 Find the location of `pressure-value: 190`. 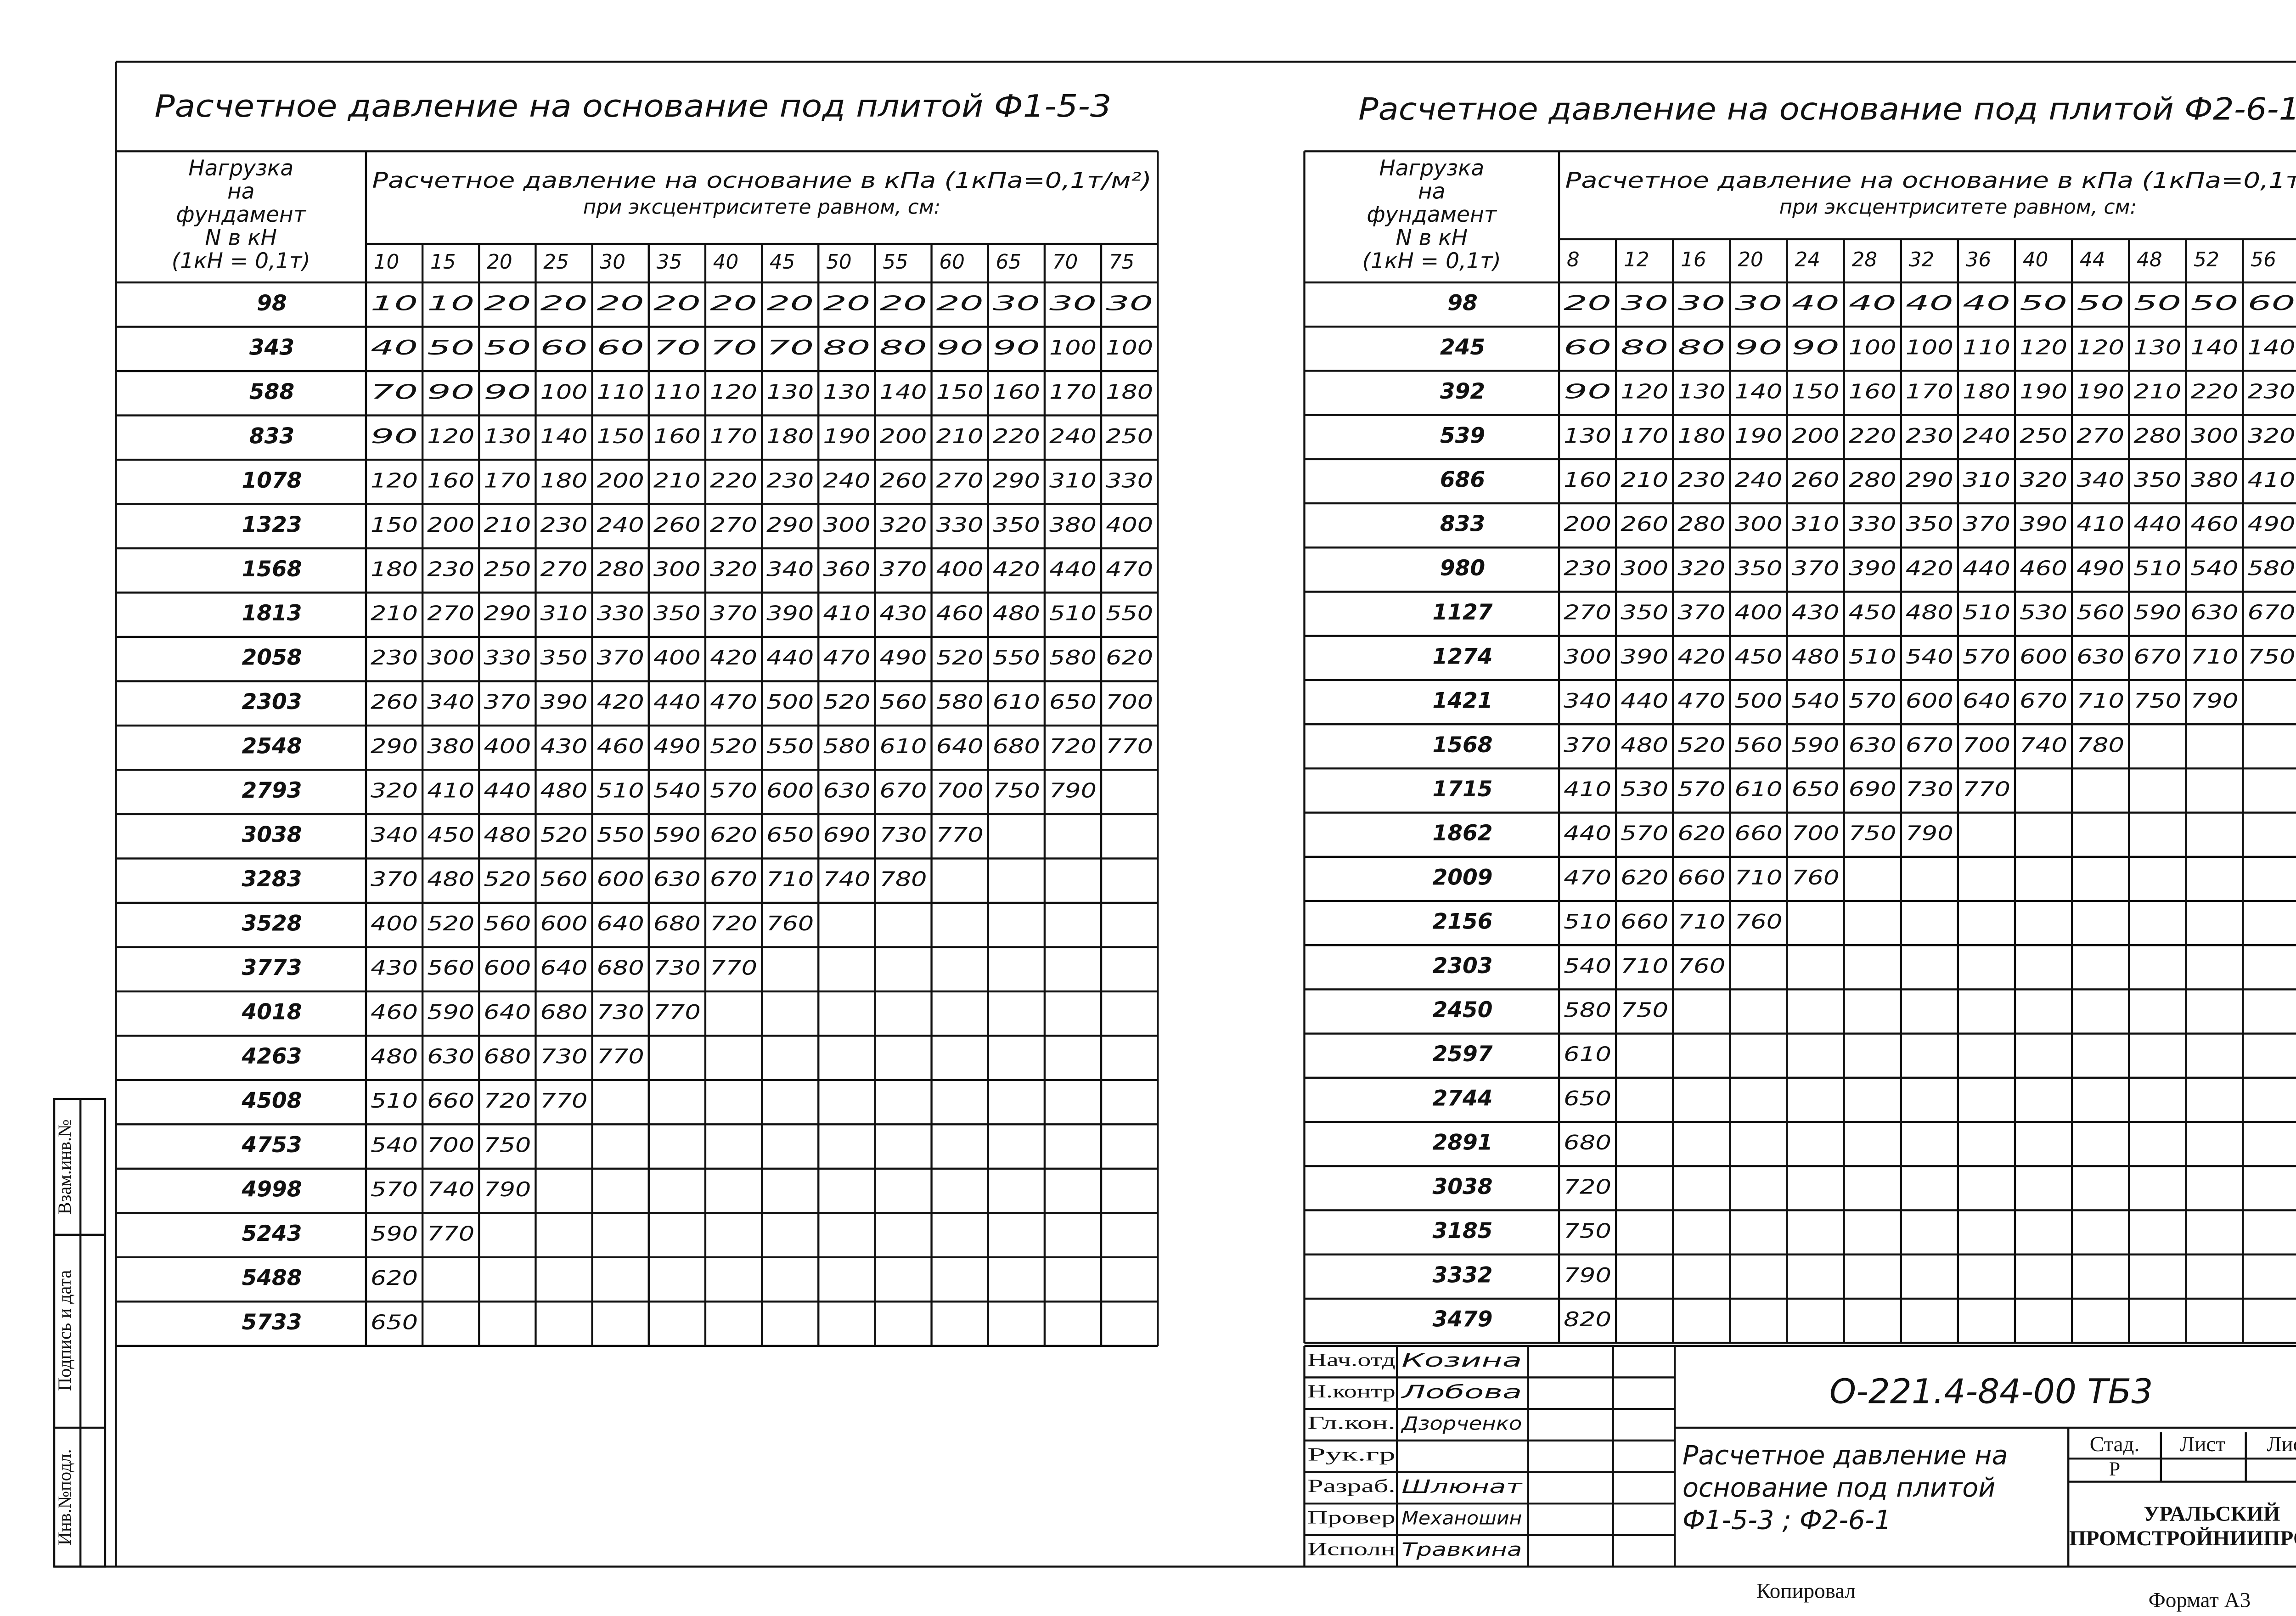

pressure-value: 190 is located at coordinates (847, 436).